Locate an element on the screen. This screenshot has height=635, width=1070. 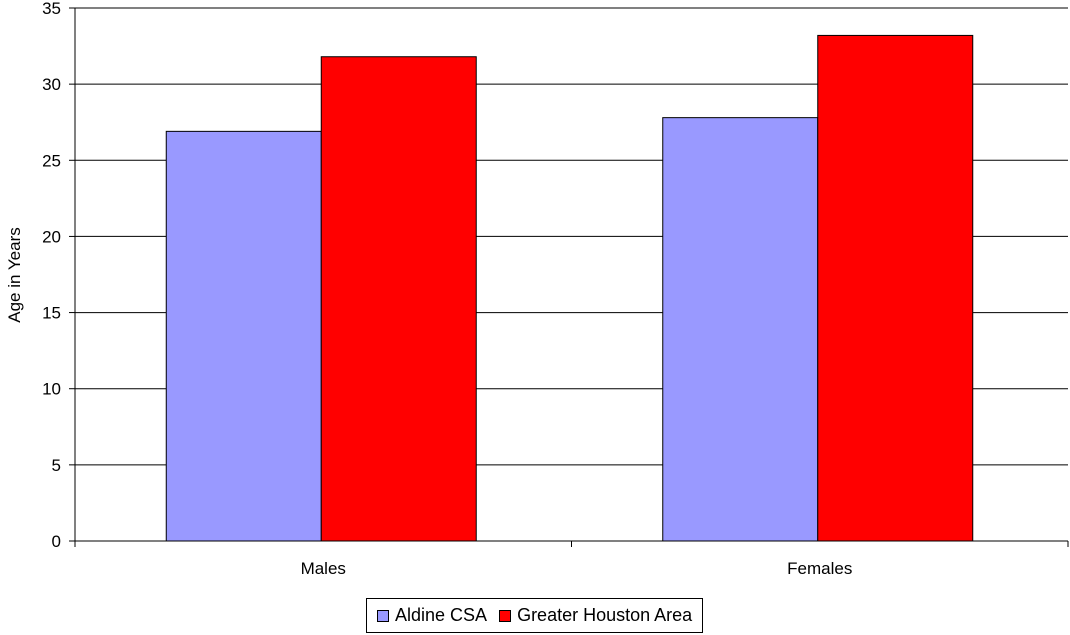
legend-swatch-aldine is located at coordinates (383, 615).